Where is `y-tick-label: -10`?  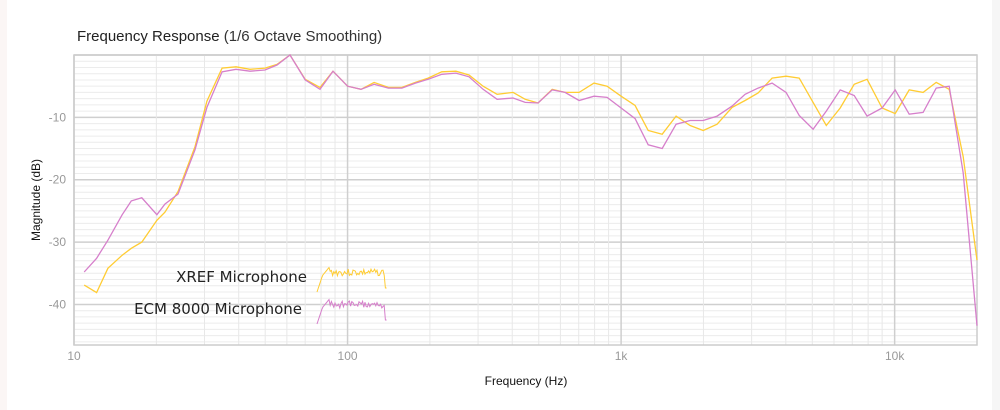 y-tick-label: -10 is located at coordinates (58, 117).